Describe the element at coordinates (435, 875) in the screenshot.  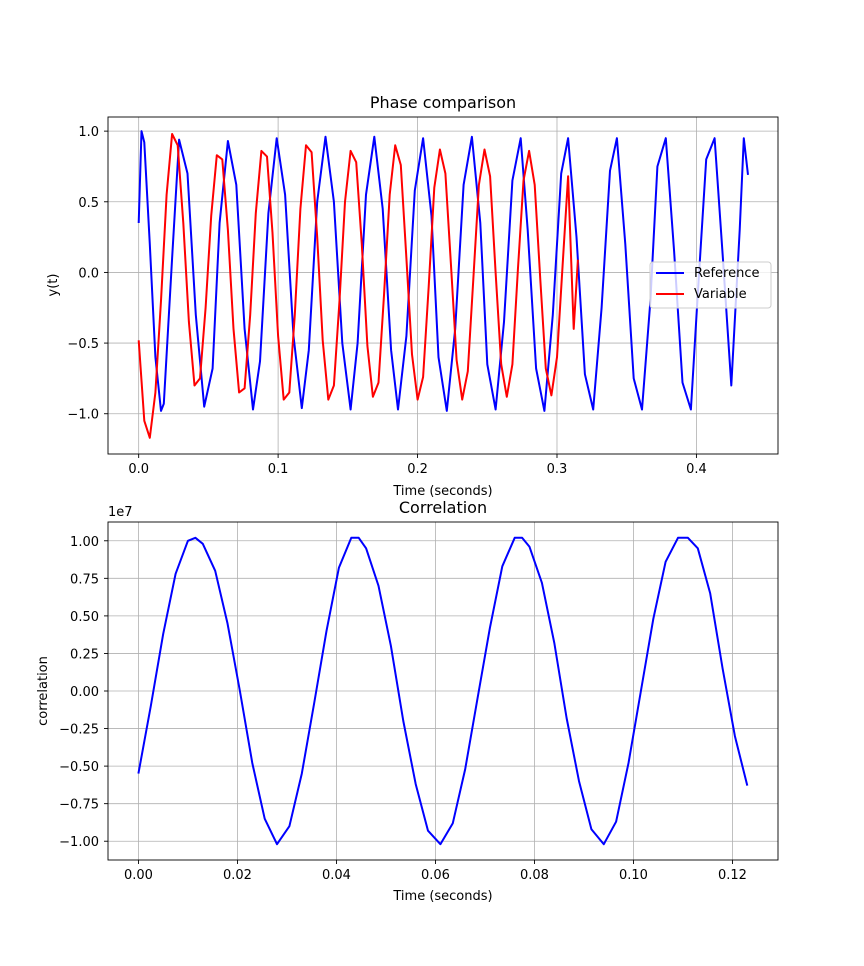
I see `x-tick-label: 0.06` at that location.